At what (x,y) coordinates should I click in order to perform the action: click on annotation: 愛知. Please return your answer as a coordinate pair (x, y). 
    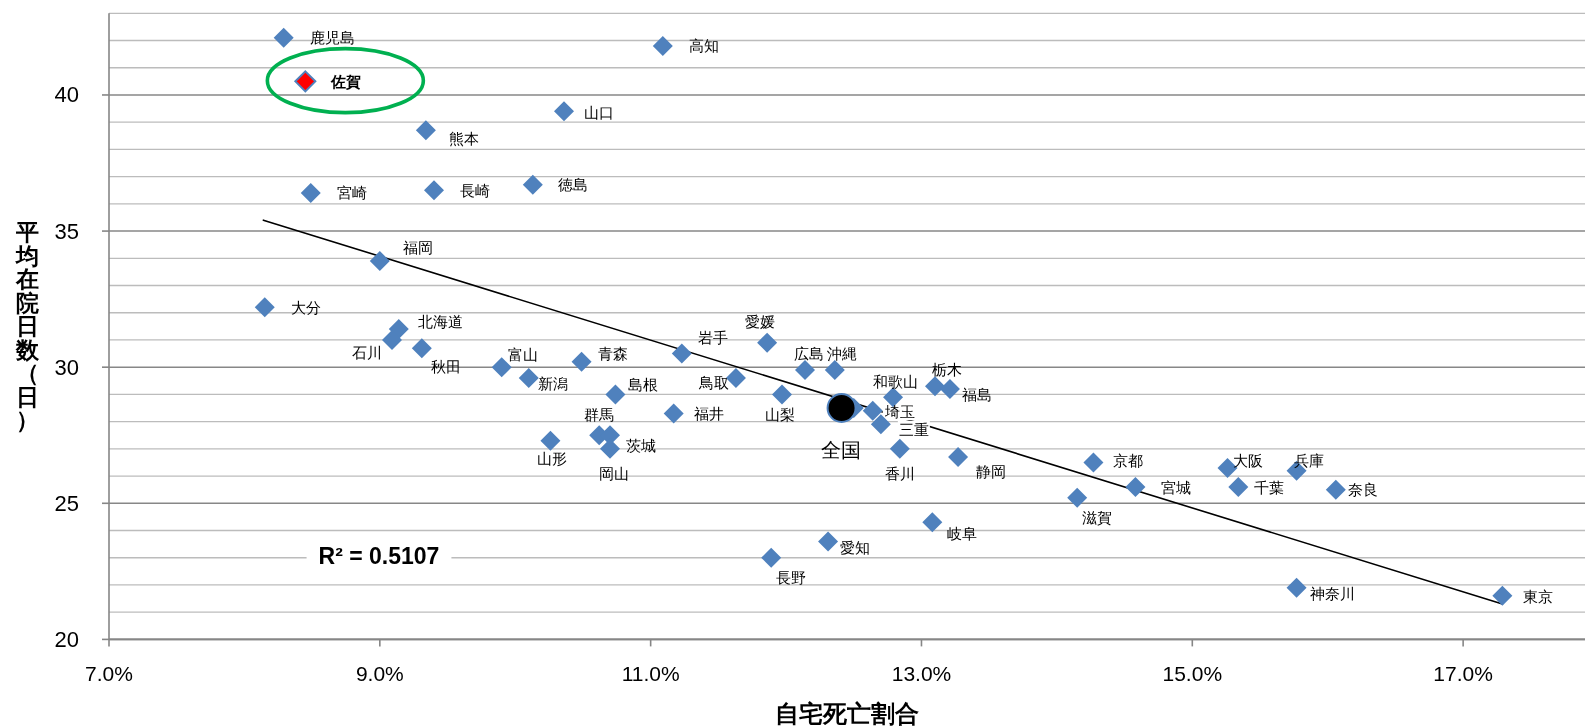
    Looking at the image, I should click on (855, 547).